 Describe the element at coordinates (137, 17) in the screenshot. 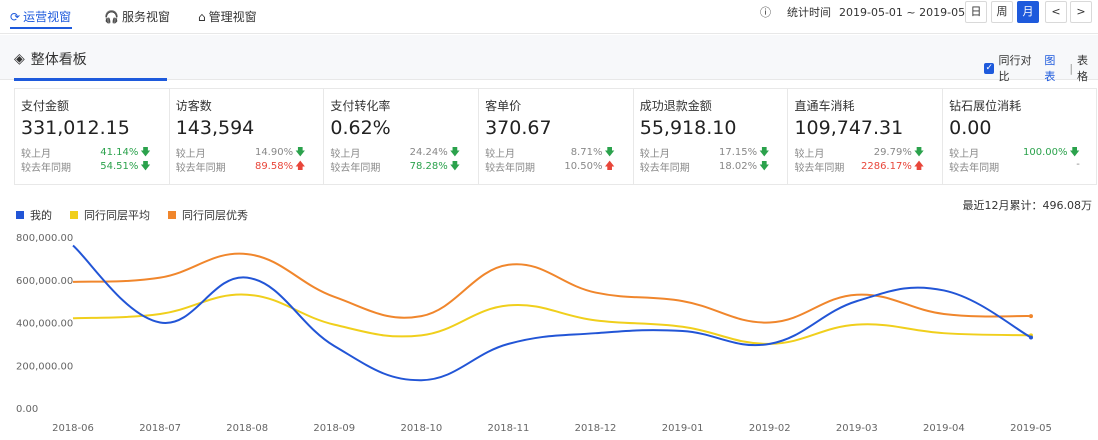

I see `tab-service: 🎧 服务视窗` at that location.